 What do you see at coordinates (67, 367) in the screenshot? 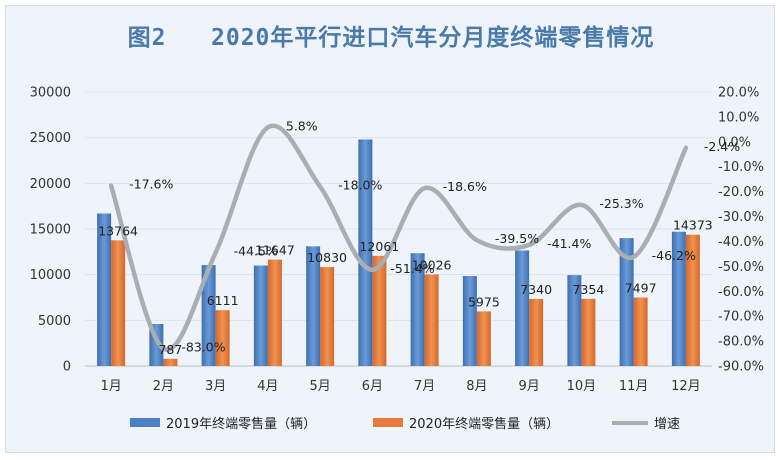
I see `y-left-tick-label: 0` at bounding box center [67, 367].